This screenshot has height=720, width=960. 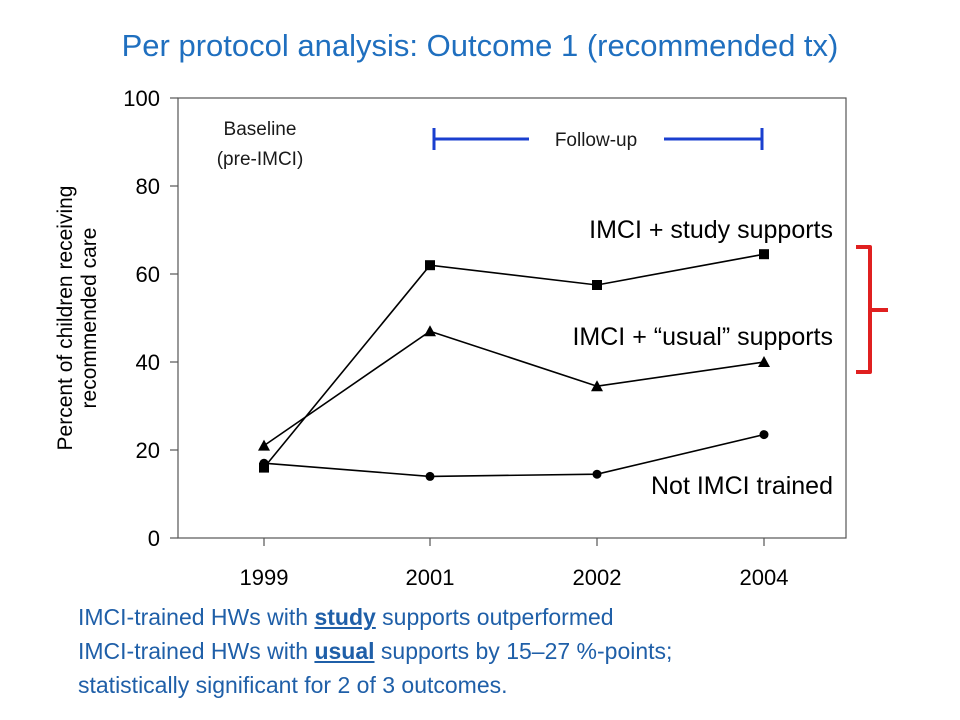 I want to click on usual-emphasis: usual, so click(x=344, y=651).